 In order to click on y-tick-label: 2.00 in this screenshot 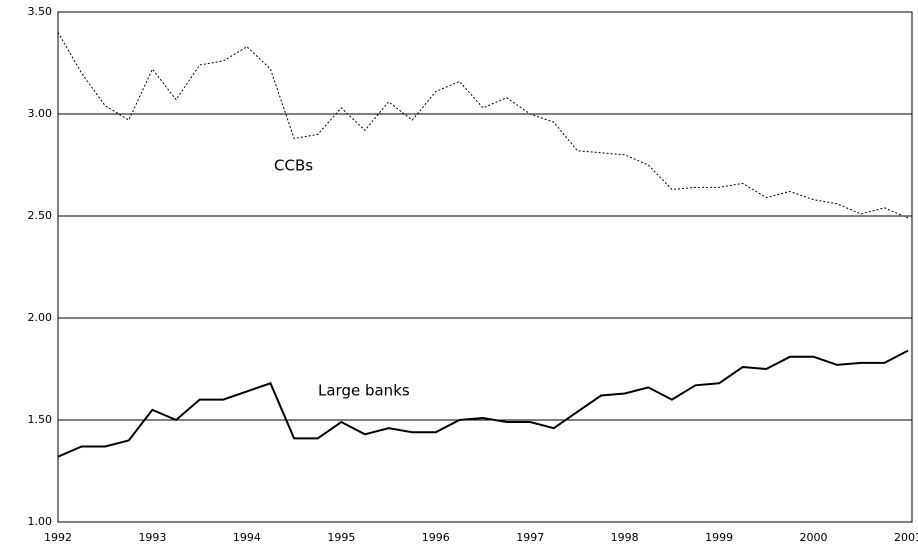, I will do `click(40, 317)`.